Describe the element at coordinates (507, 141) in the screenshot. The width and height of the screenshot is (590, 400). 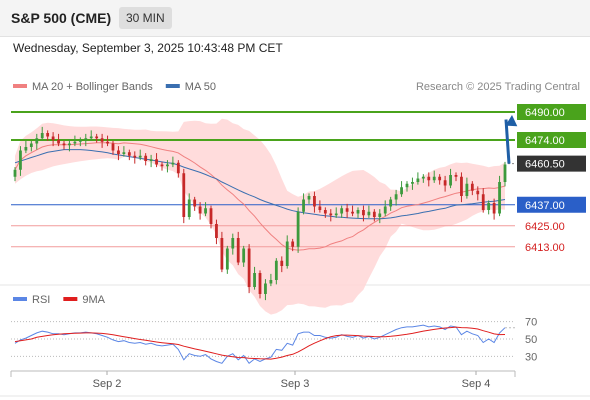
I see `forecast-arrow-shaft` at that location.